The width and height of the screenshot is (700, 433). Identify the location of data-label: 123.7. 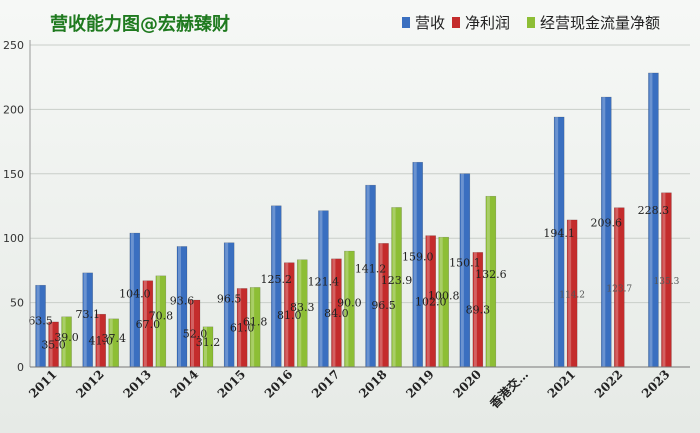
(619, 289).